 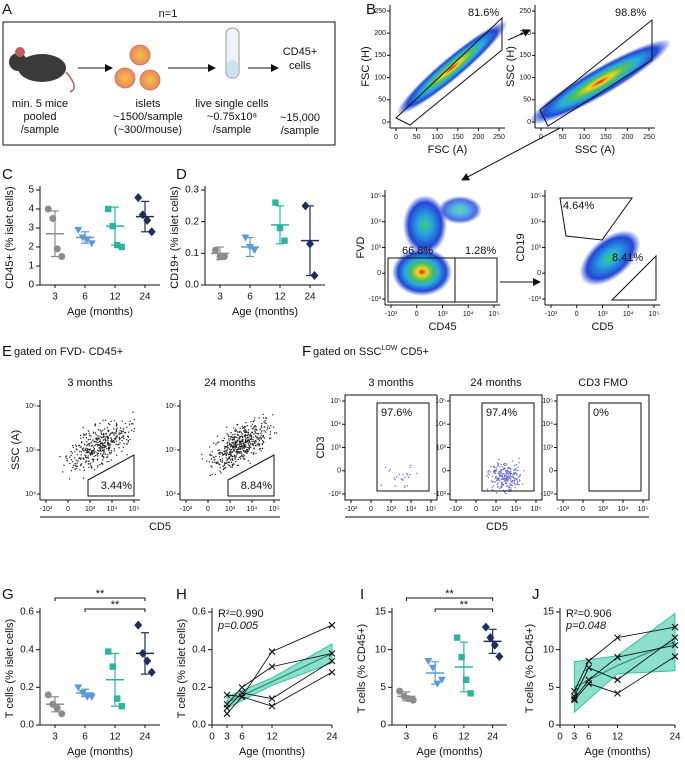 What do you see at coordinates (335, 424) in the screenshot?
I see `y-tick-label: 10⁴` at bounding box center [335, 424].